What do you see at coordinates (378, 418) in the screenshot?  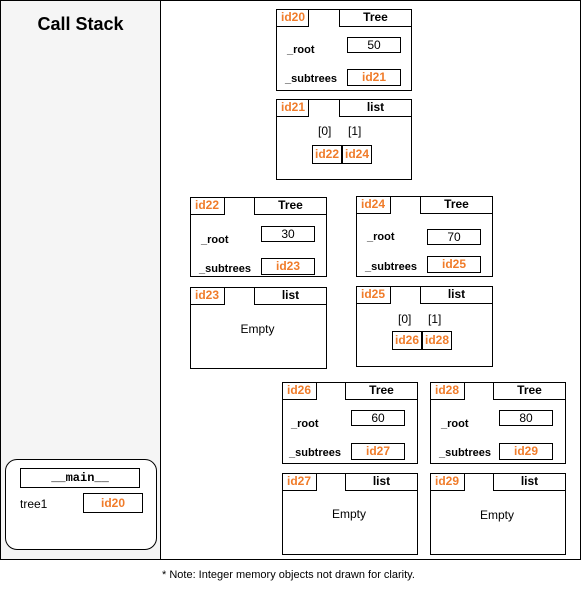 I see `attr-root-value: 60` at bounding box center [378, 418].